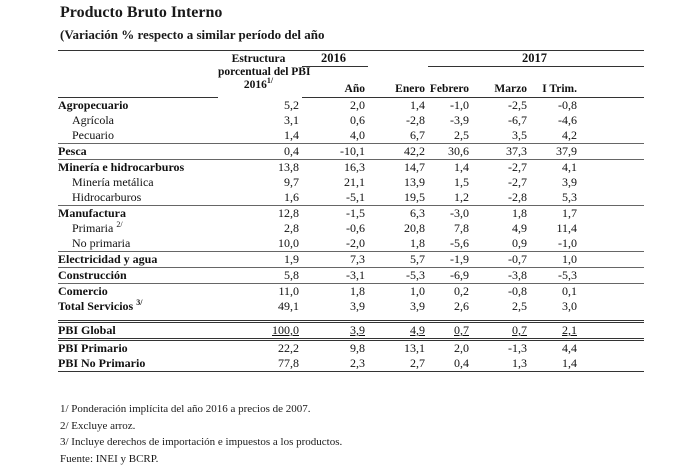 This screenshot has width=700, height=467. Describe the element at coordinates (519, 363) in the screenshot. I see `cell-value-text: 1,3` at that location.